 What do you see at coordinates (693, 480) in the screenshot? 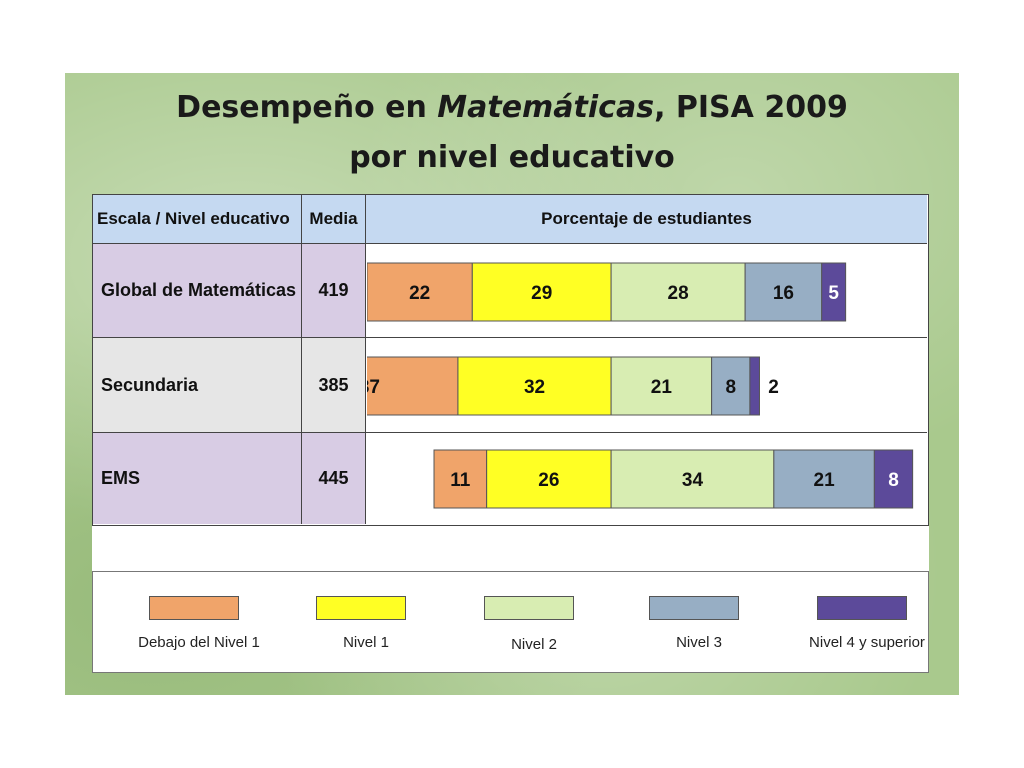
I see `data-label-level-2: 34` at bounding box center [693, 480].